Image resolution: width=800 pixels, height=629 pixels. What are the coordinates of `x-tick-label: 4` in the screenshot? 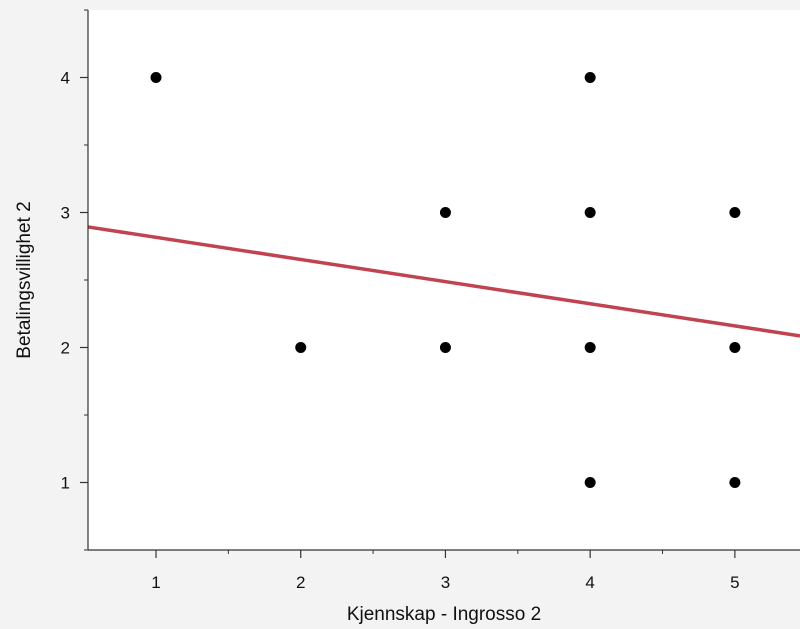 It's located at (589, 582).